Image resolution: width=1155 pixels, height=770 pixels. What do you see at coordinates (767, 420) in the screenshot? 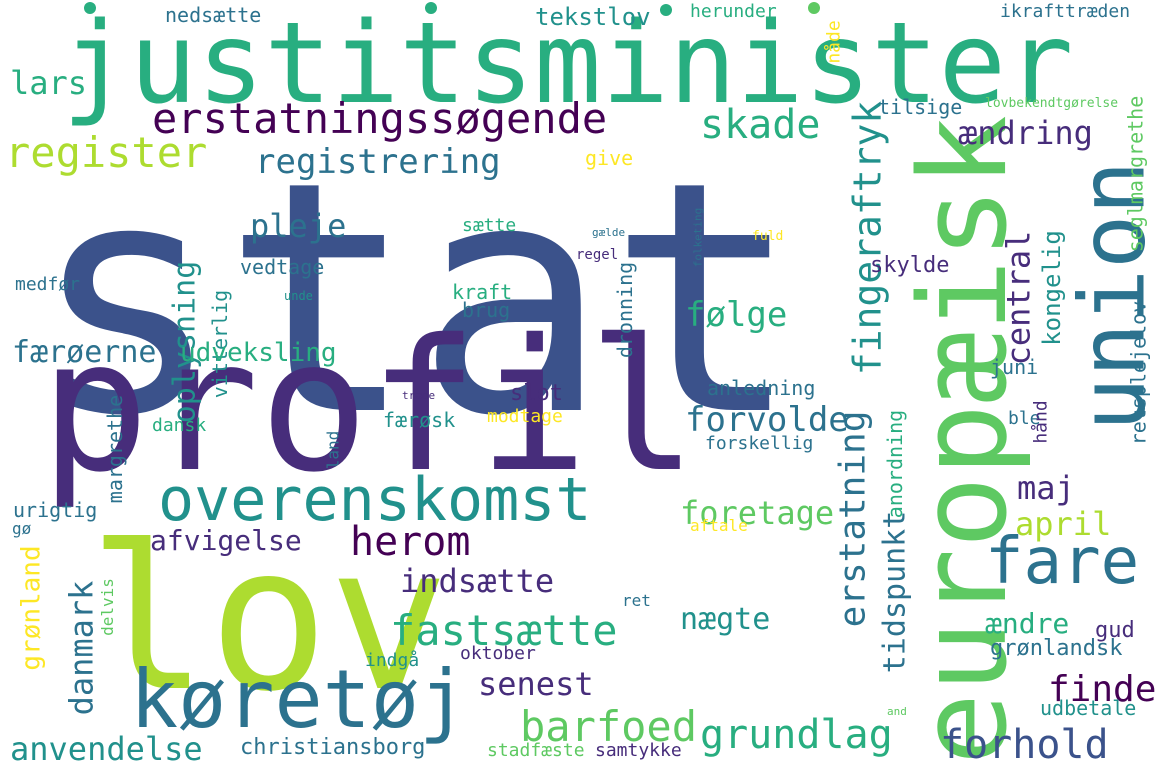
I see `cloud-word: forvolde` at bounding box center [767, 420].